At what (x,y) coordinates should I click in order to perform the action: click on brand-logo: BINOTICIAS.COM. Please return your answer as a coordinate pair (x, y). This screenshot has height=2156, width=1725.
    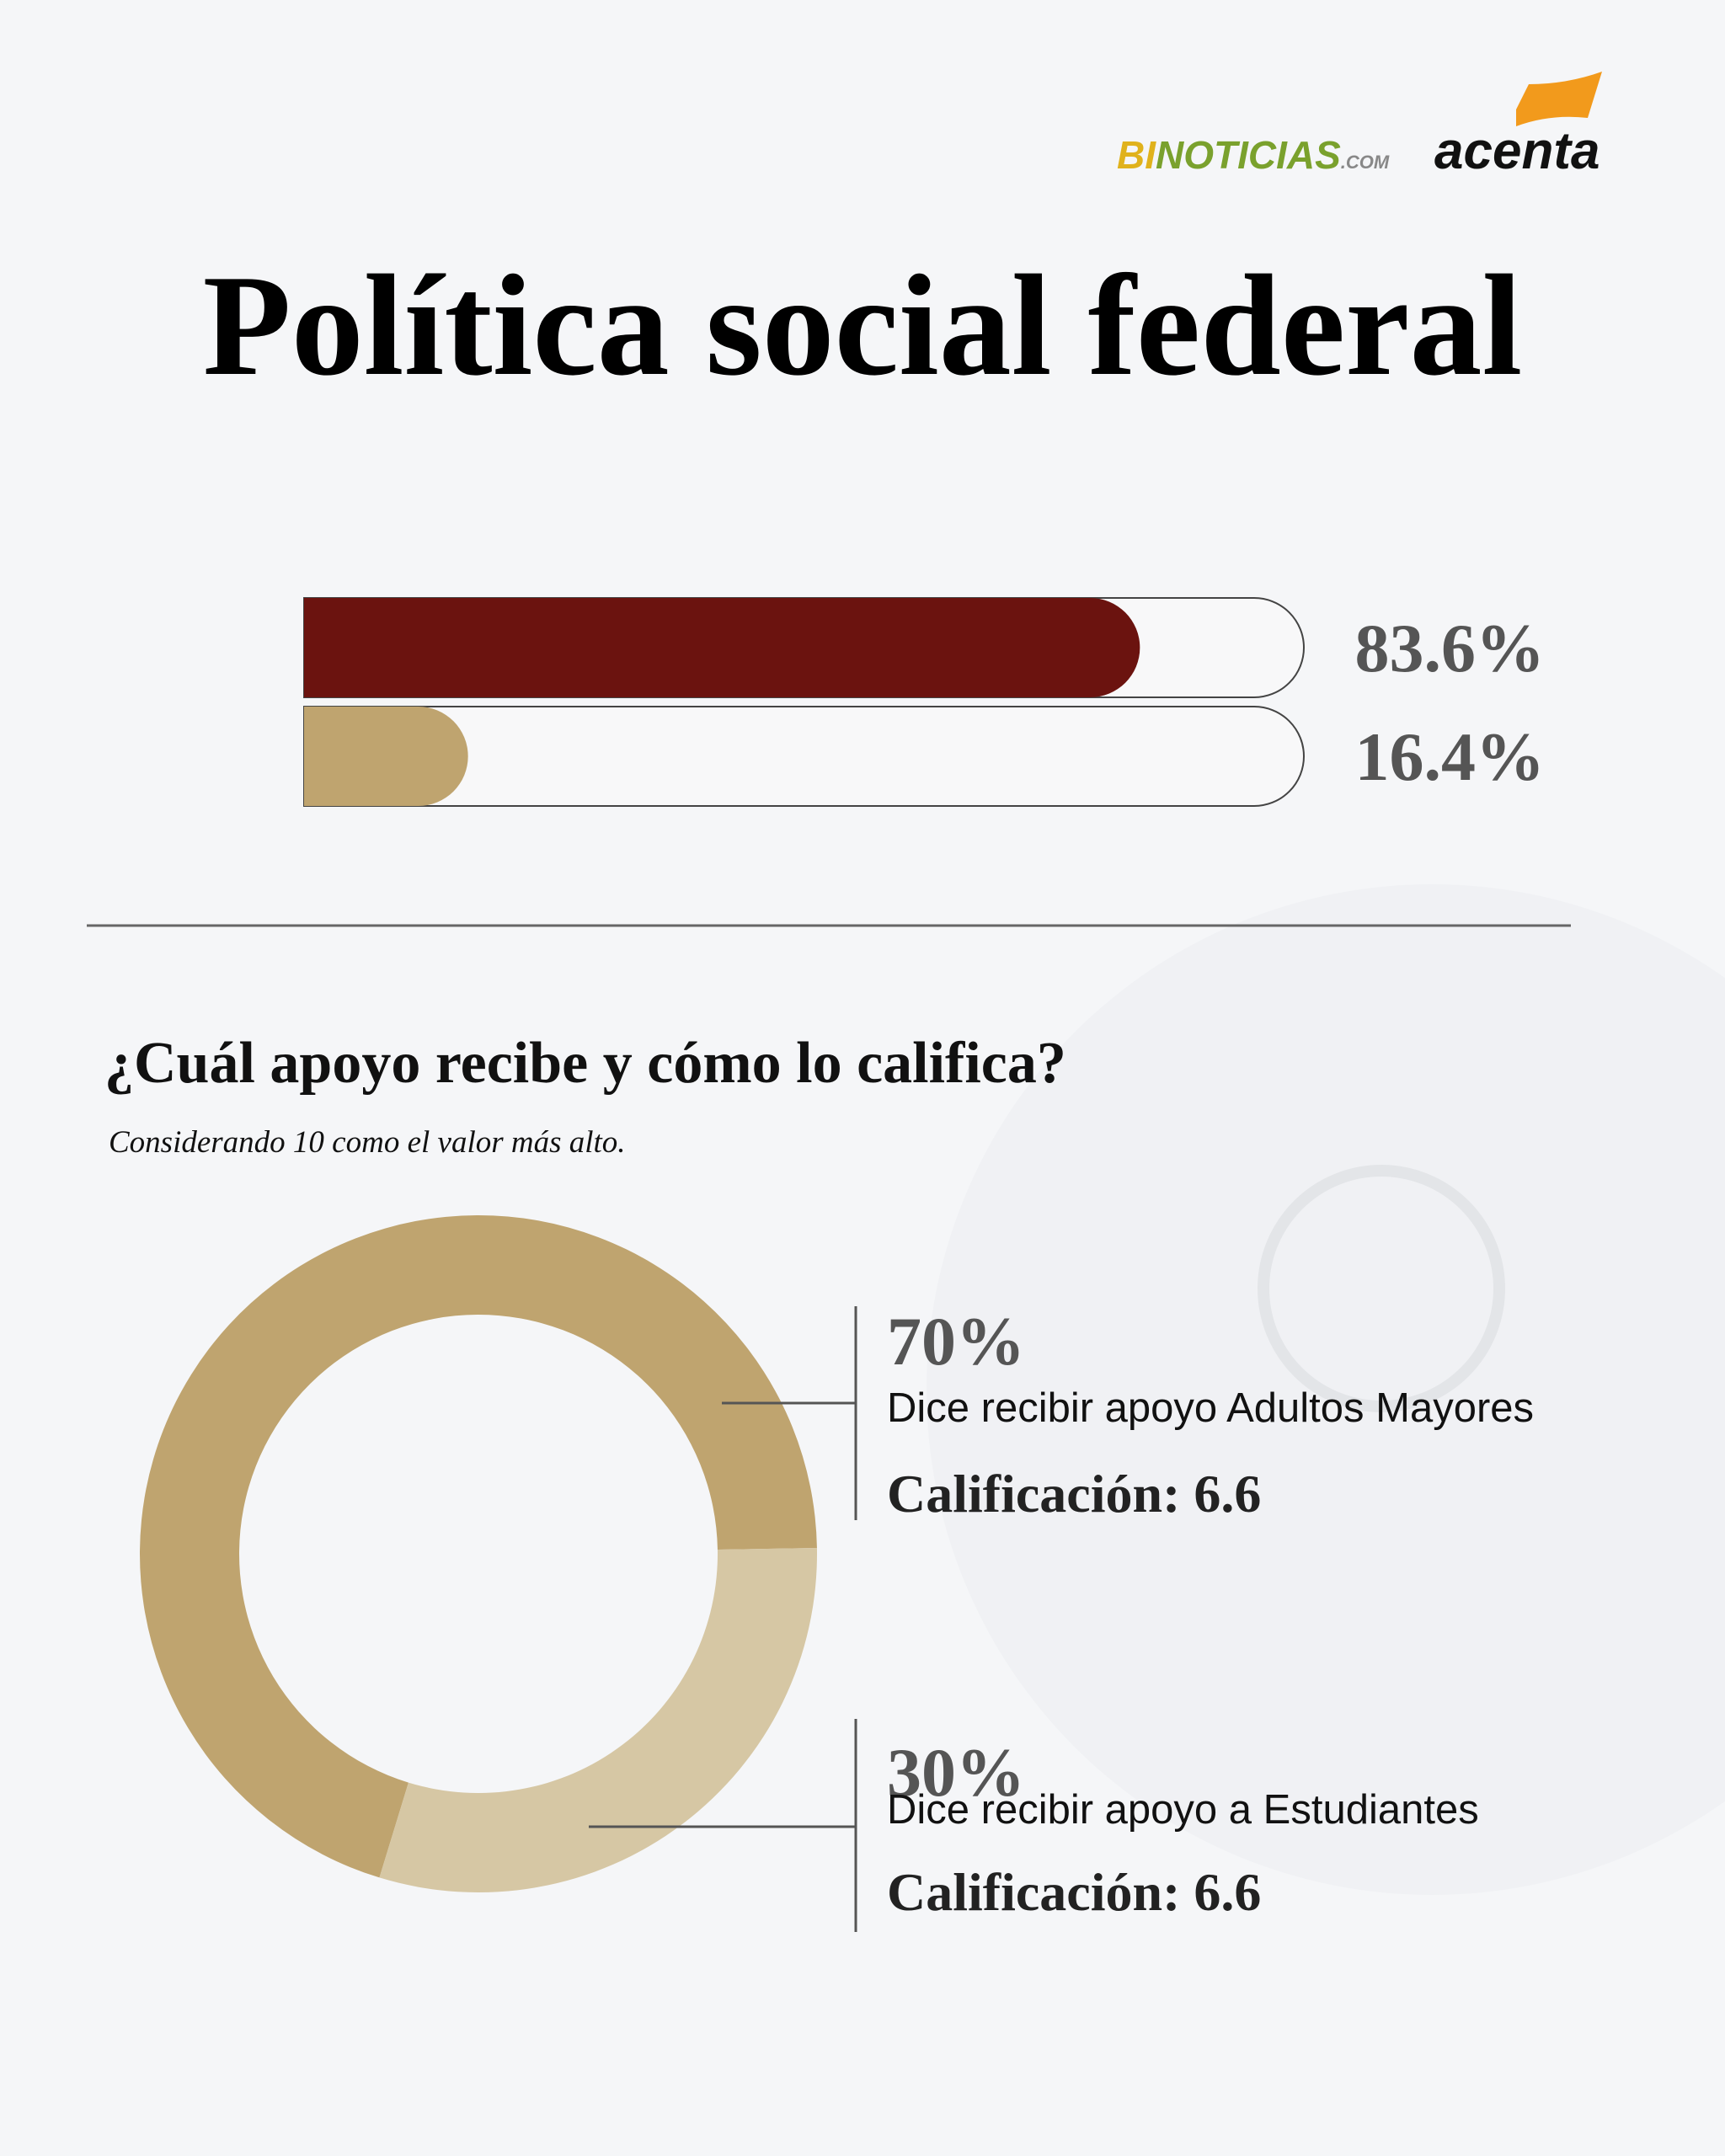
    Looking at the image, I should click on (1253, 155).